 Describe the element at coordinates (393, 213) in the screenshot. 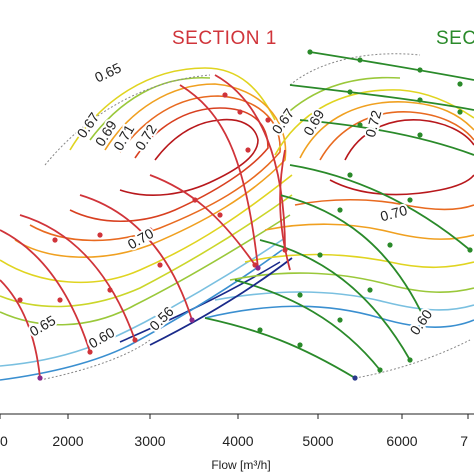

I see `contour-label: 0.70` at that location.